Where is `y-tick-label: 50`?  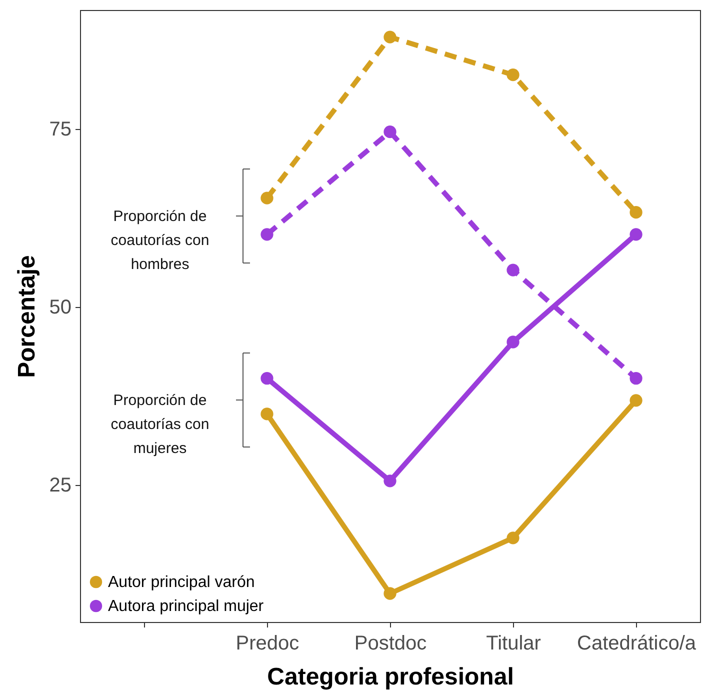 y-tick-label: 50 is located at coordinates (60, 307).